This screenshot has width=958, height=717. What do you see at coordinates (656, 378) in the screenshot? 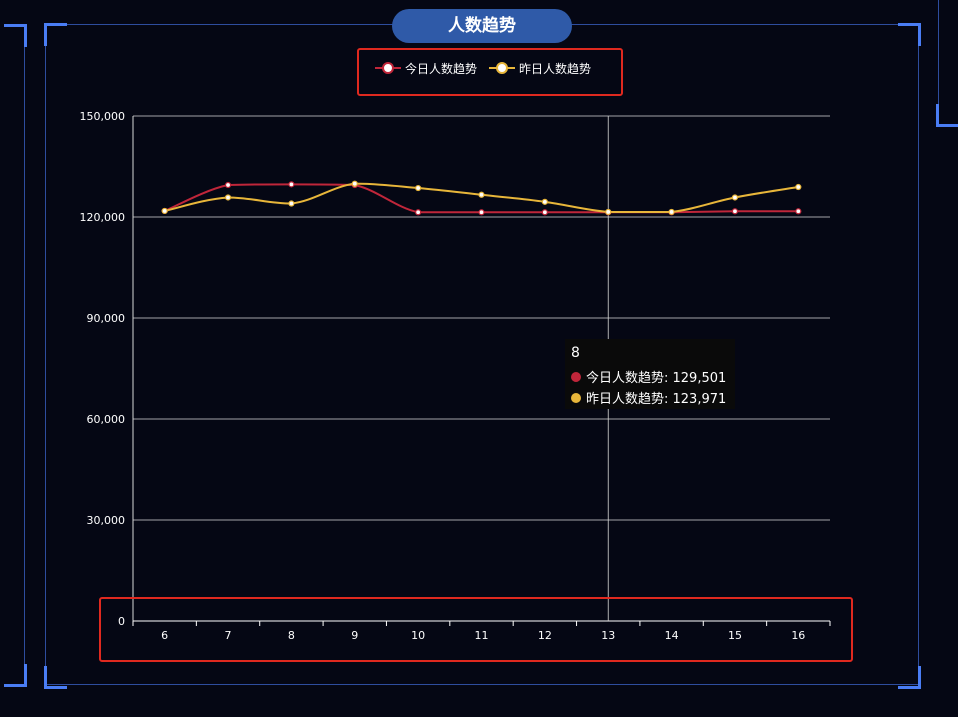
I see `tooltip-text-today: 今日人数趋势: 129,501` at bounding box center [656, 378].